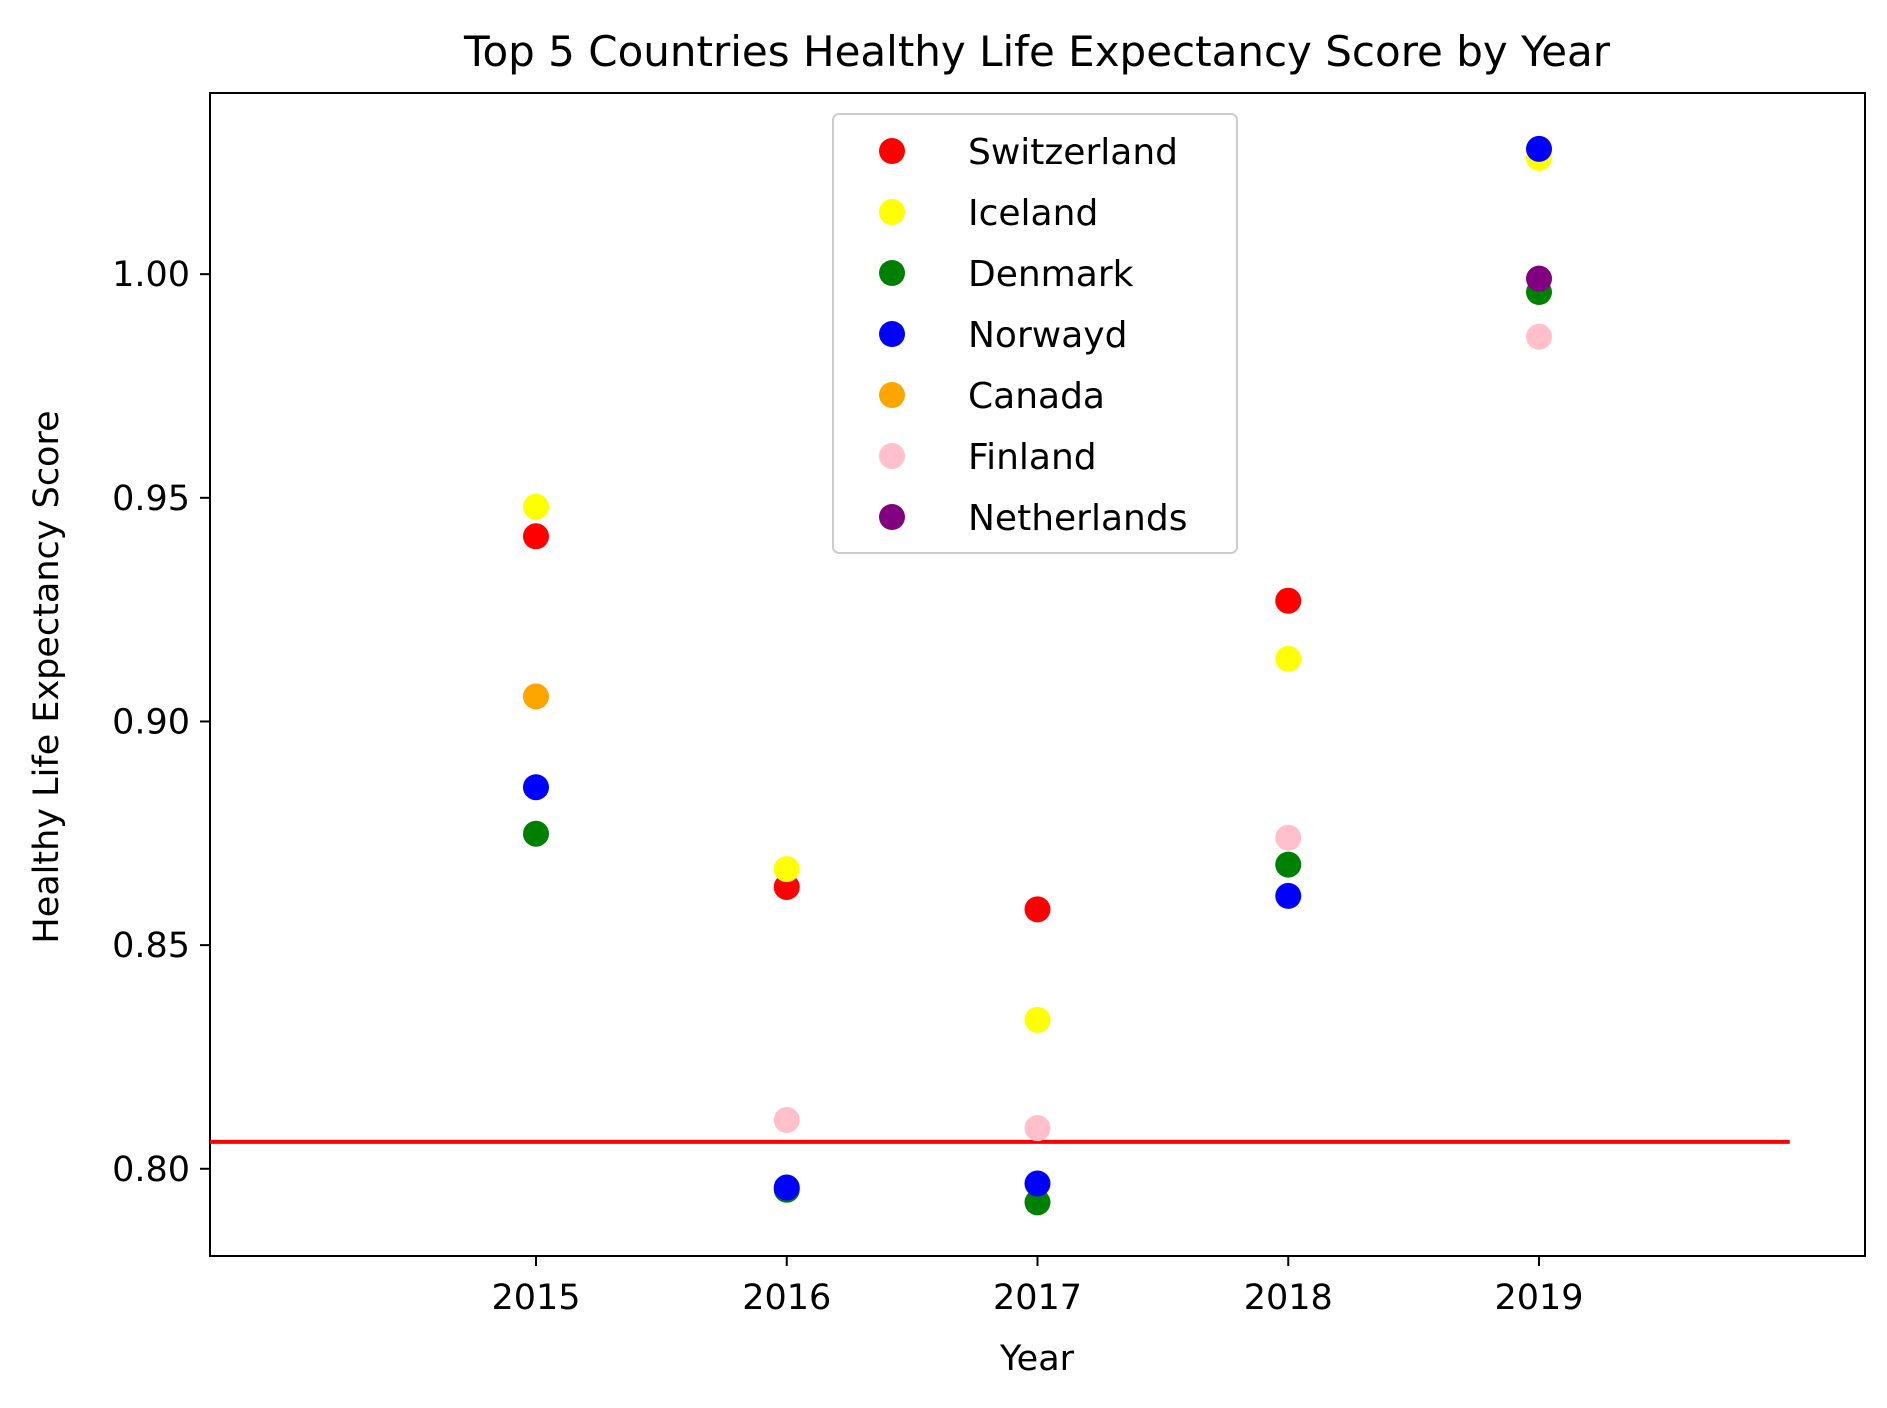  I want to click on legend-label: Canada, so click(1036, 396).